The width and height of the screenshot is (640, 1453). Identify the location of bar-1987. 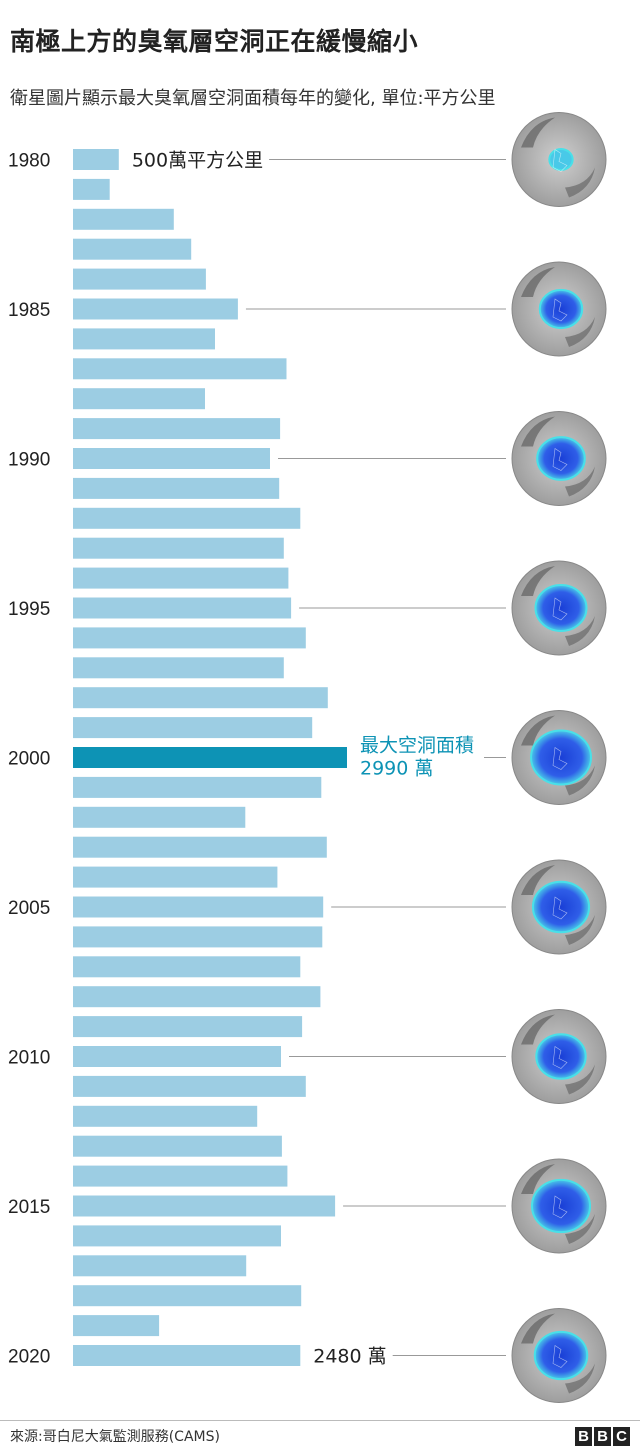
(180, 369).